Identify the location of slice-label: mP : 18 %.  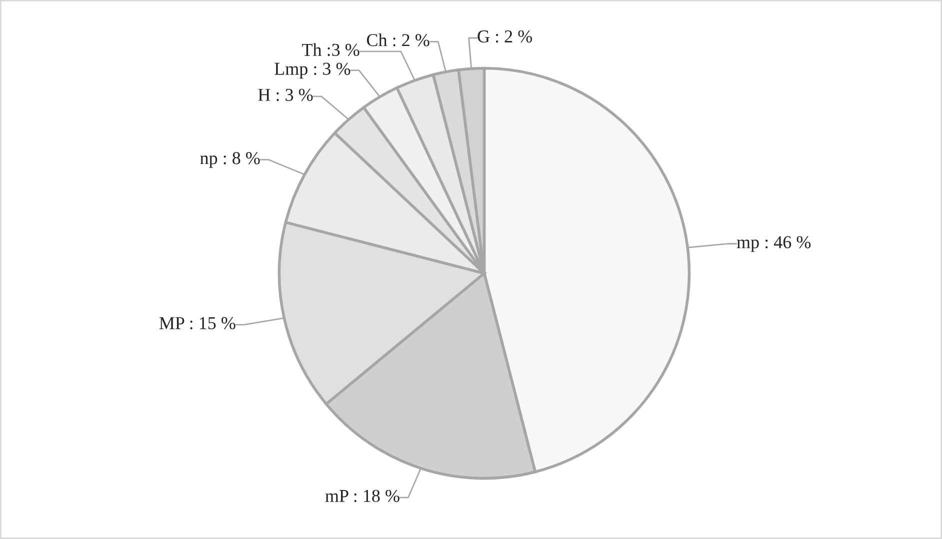
(362, 496).